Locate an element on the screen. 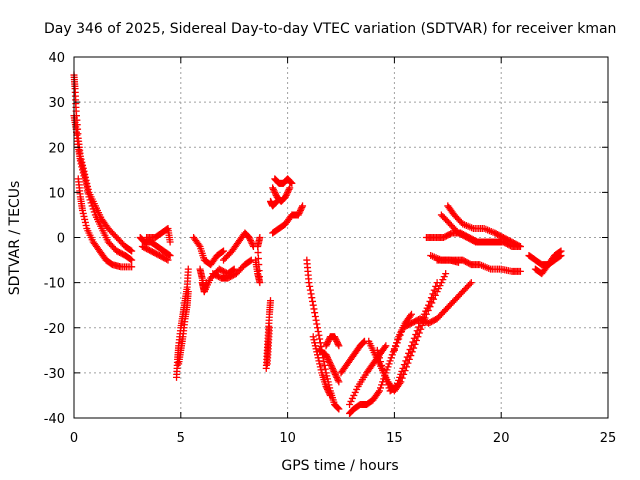 The width and height of the screenshot is (640, 480). y-tick-label: -30 is located at coordinates (54, 374).